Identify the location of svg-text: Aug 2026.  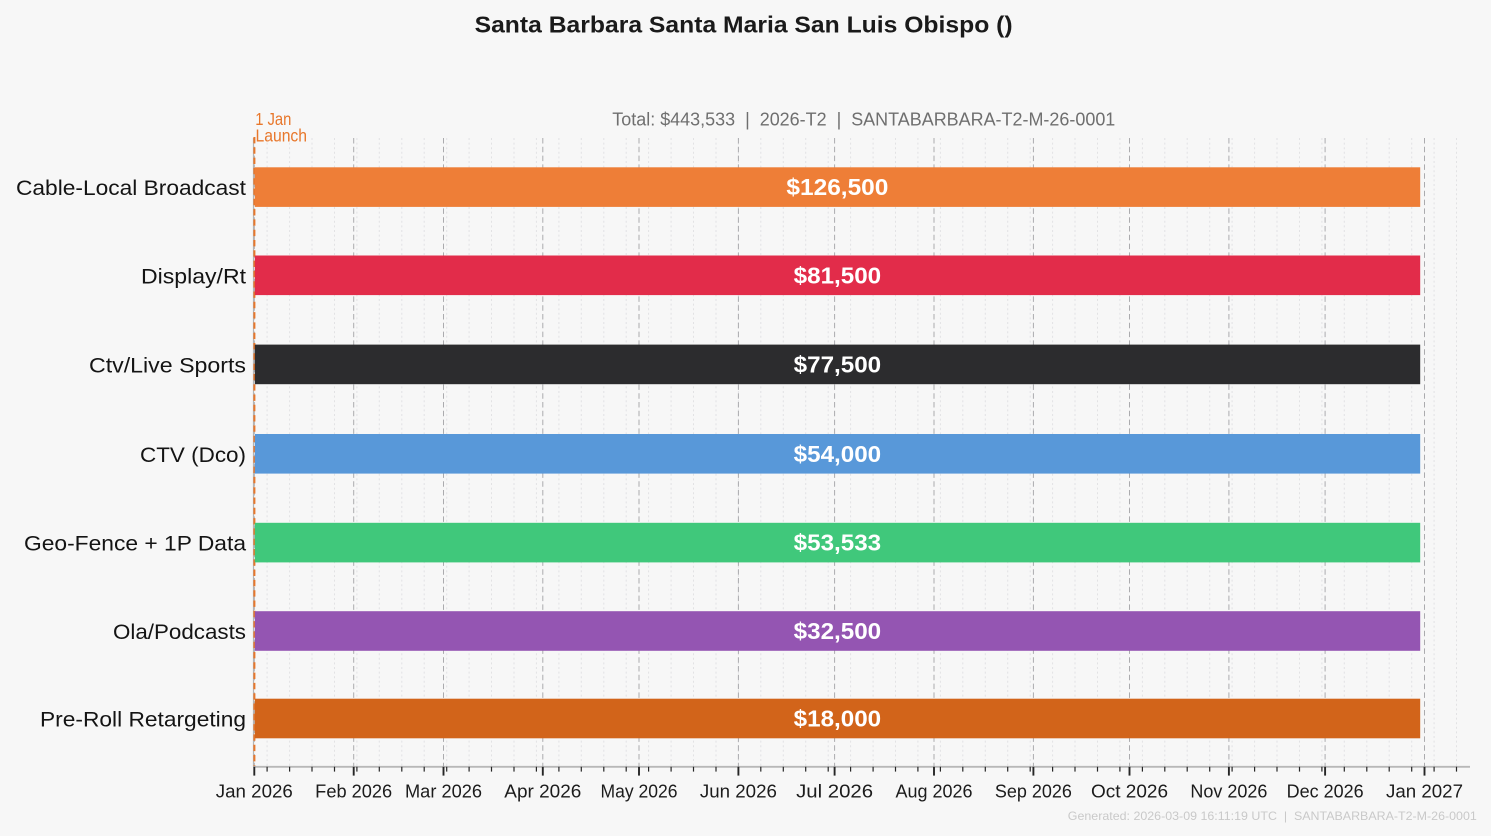
(934, 792).